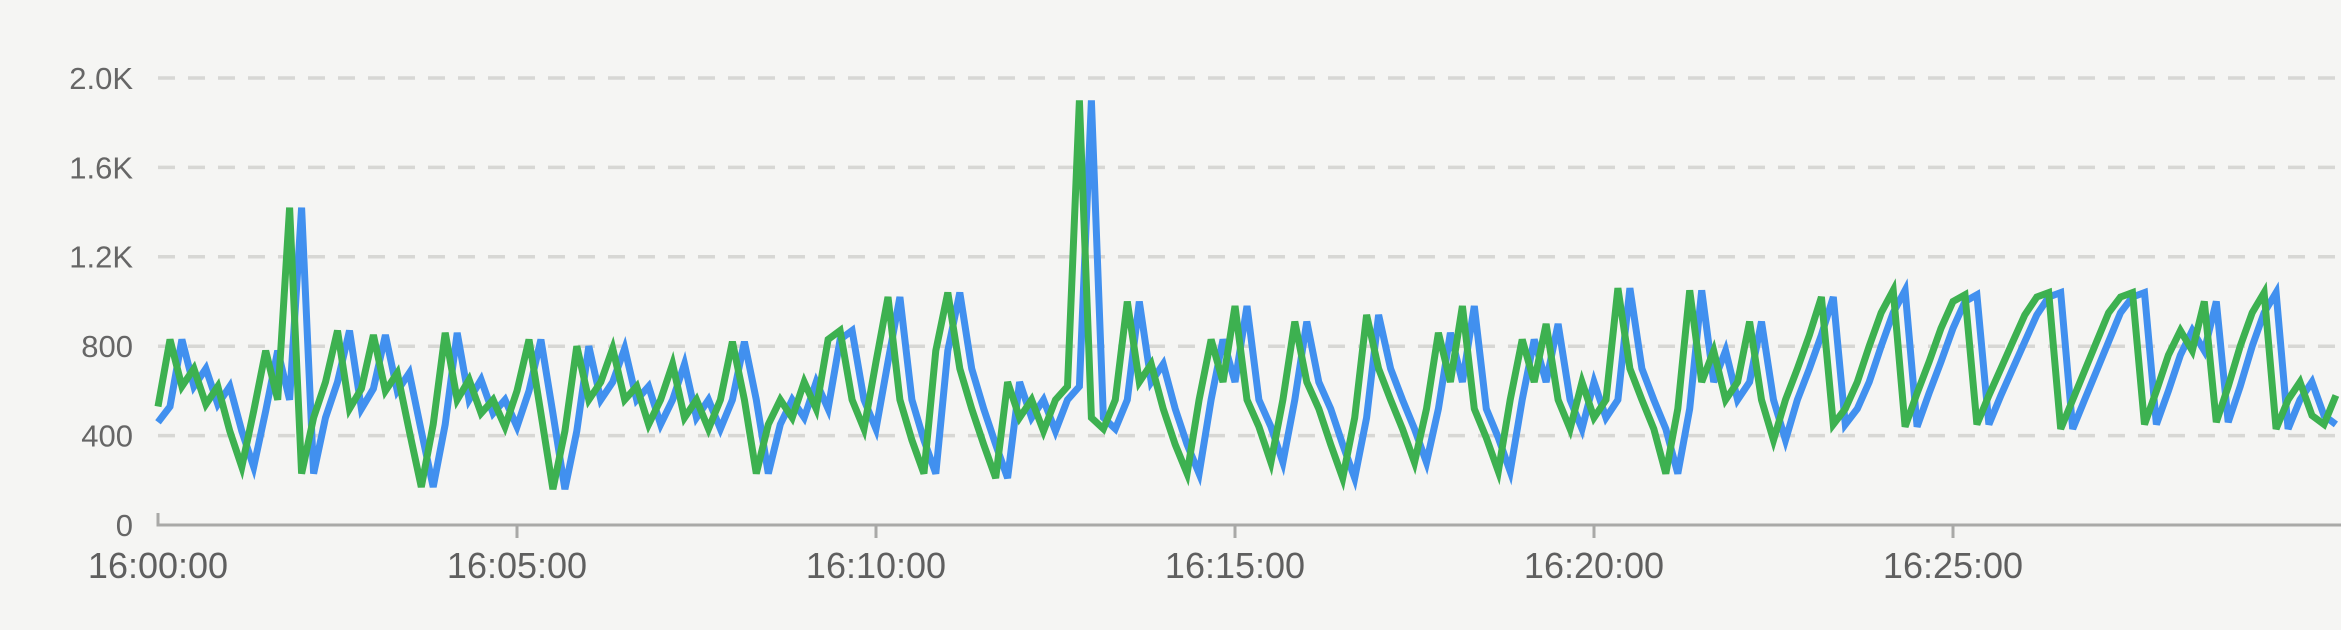  What do you see at coordinates (1235, 565) in the screenshot?
I see `x-tick-label: 16:15:00` at bounding box center [1235, 565].